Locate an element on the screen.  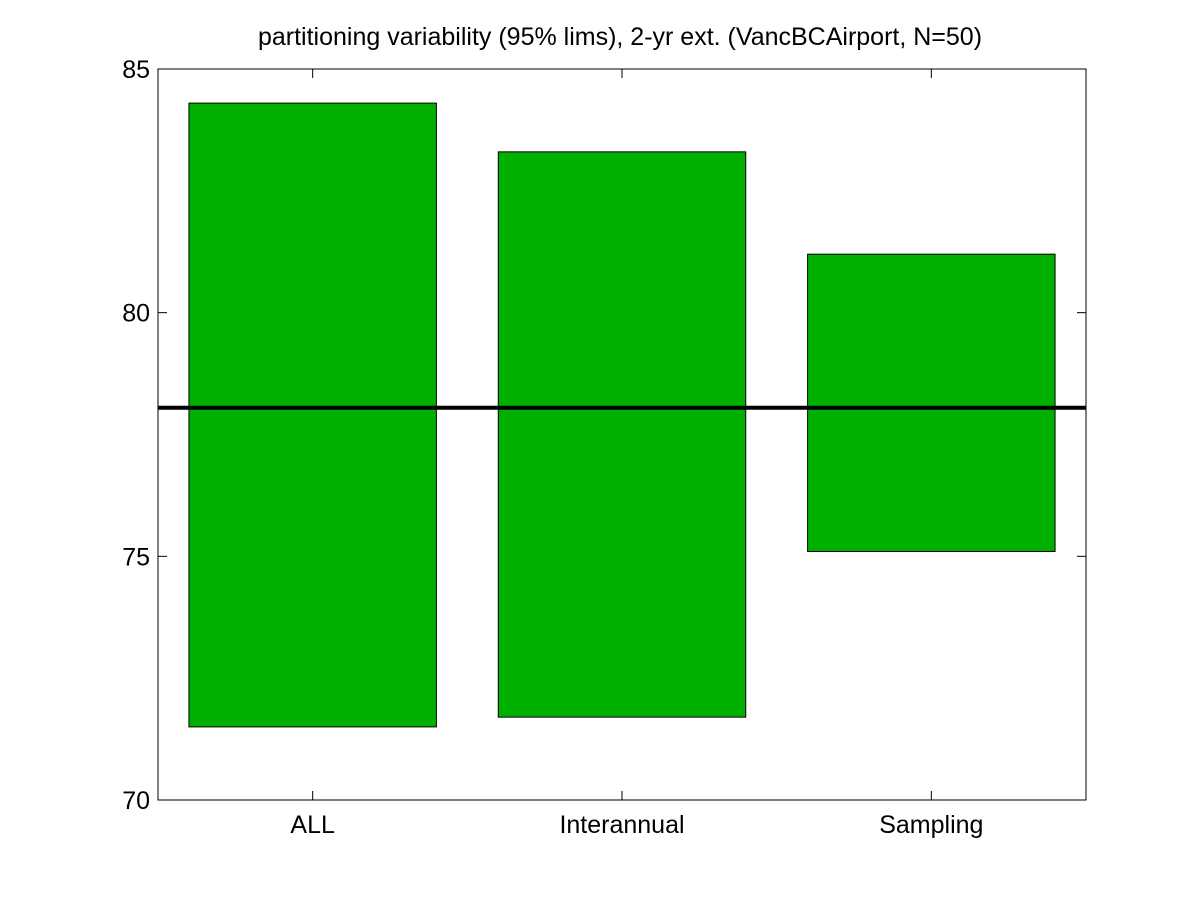
y-tick-label: 75 is located at coordinates (136, 557).